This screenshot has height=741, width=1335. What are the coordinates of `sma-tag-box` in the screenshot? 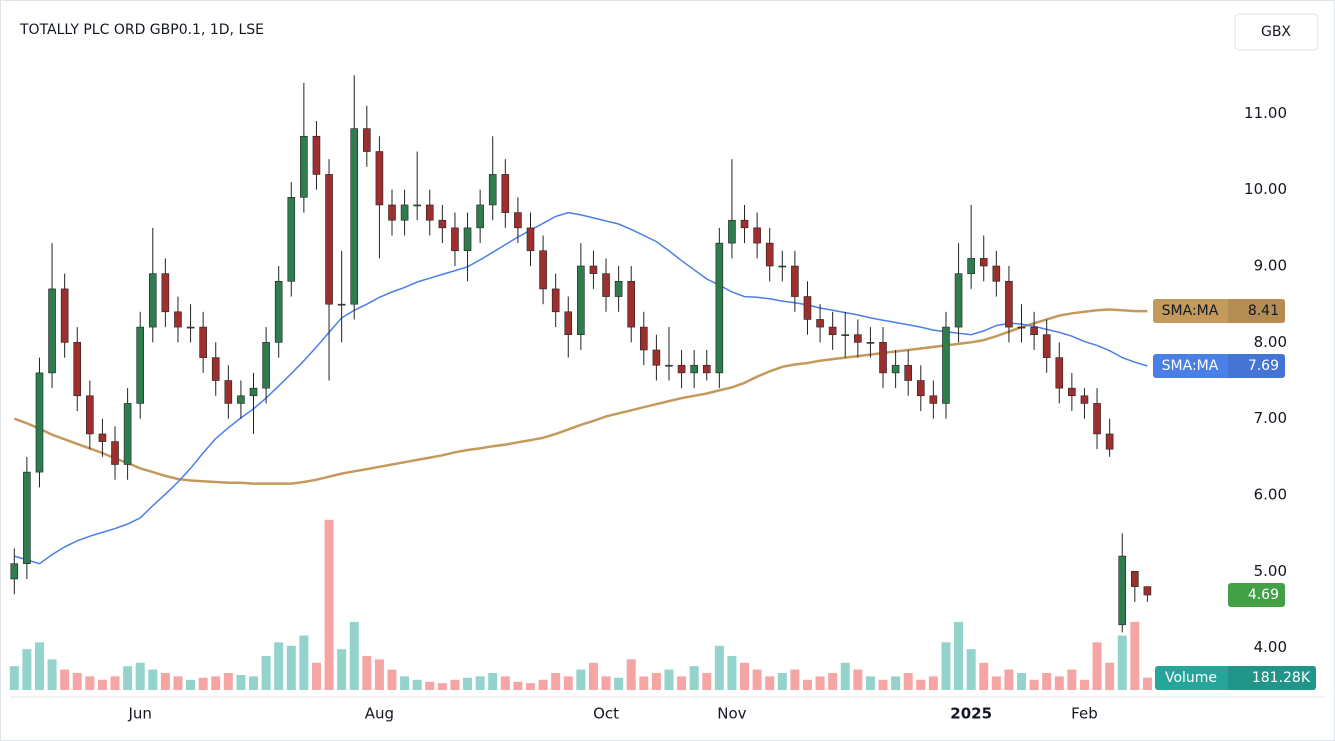 It's located at (1219, 311).